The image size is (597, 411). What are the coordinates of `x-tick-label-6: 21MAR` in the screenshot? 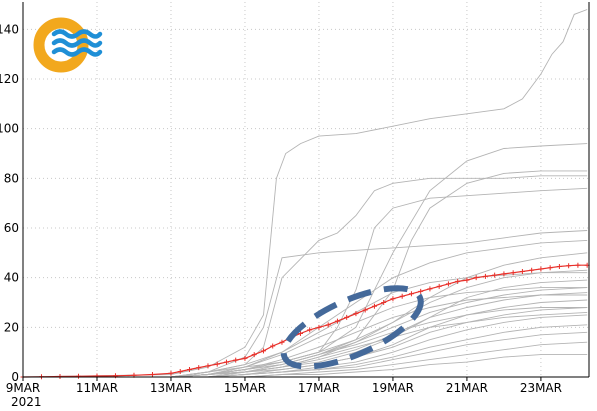 It's located at (467, 388).